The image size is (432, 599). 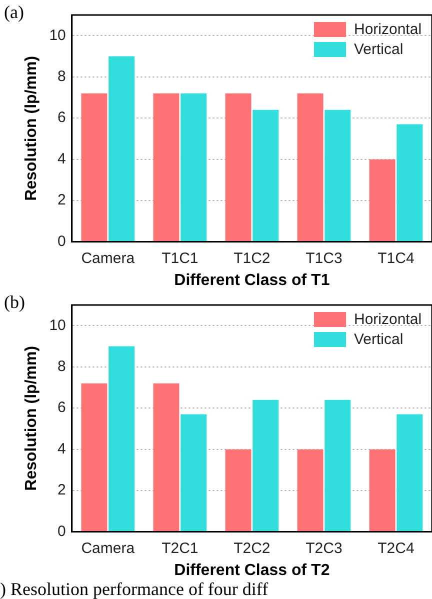 What do you see at coordinates (252, 280) in the screenshot?
I see `x-axis-title: Different Class of T1` at bounding box center [252, 280].